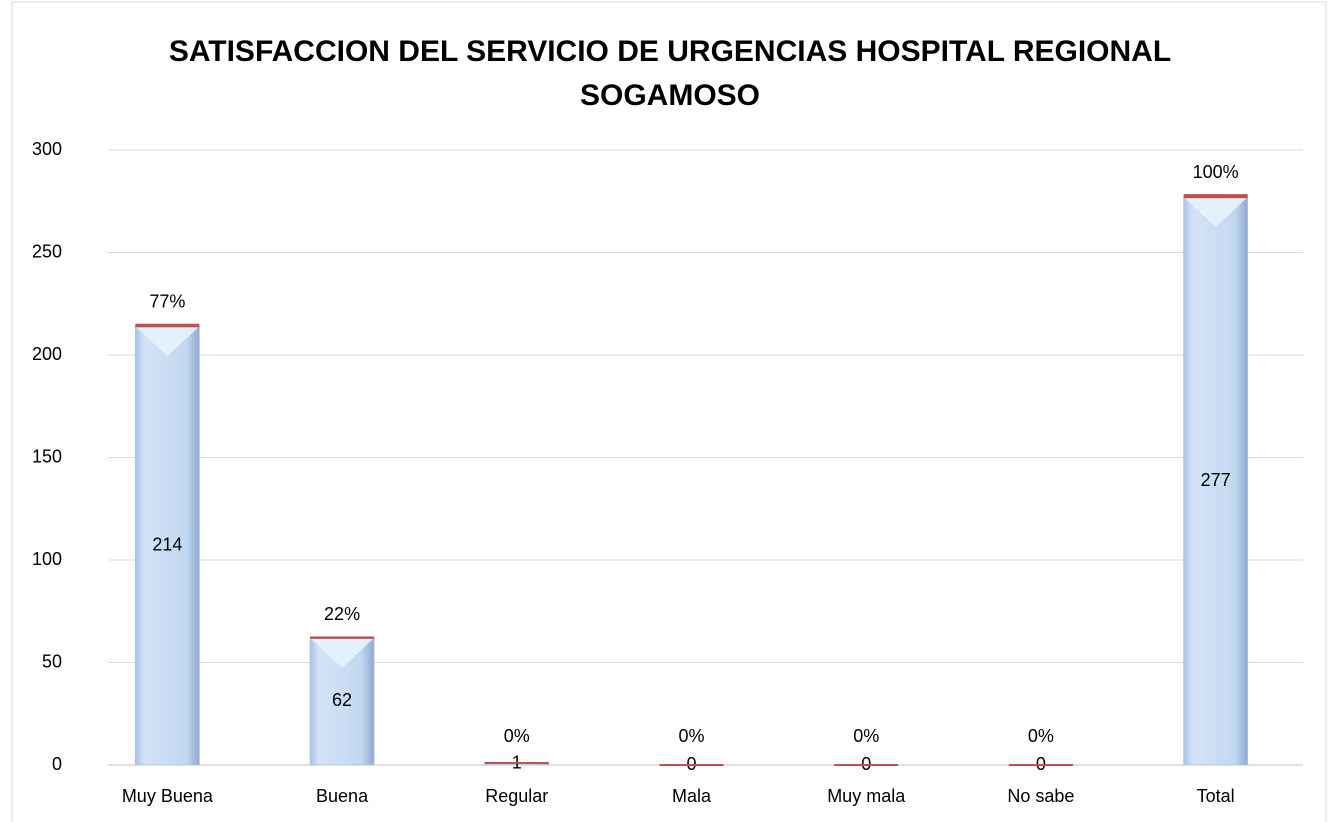  I want to click on x-tick-label: No sabe, so click(1040, 796).